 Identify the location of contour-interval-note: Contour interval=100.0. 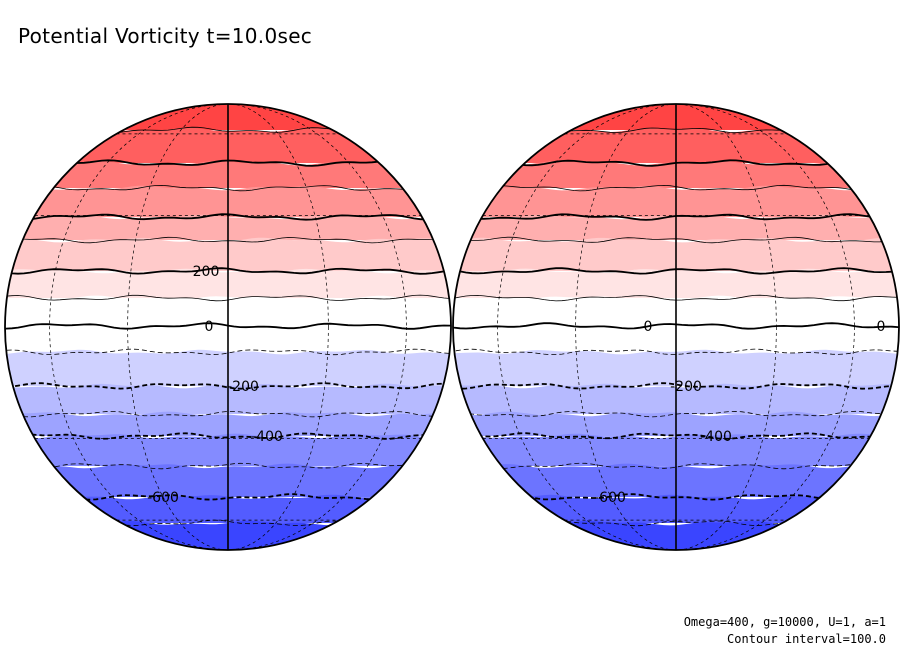
(806, 639).